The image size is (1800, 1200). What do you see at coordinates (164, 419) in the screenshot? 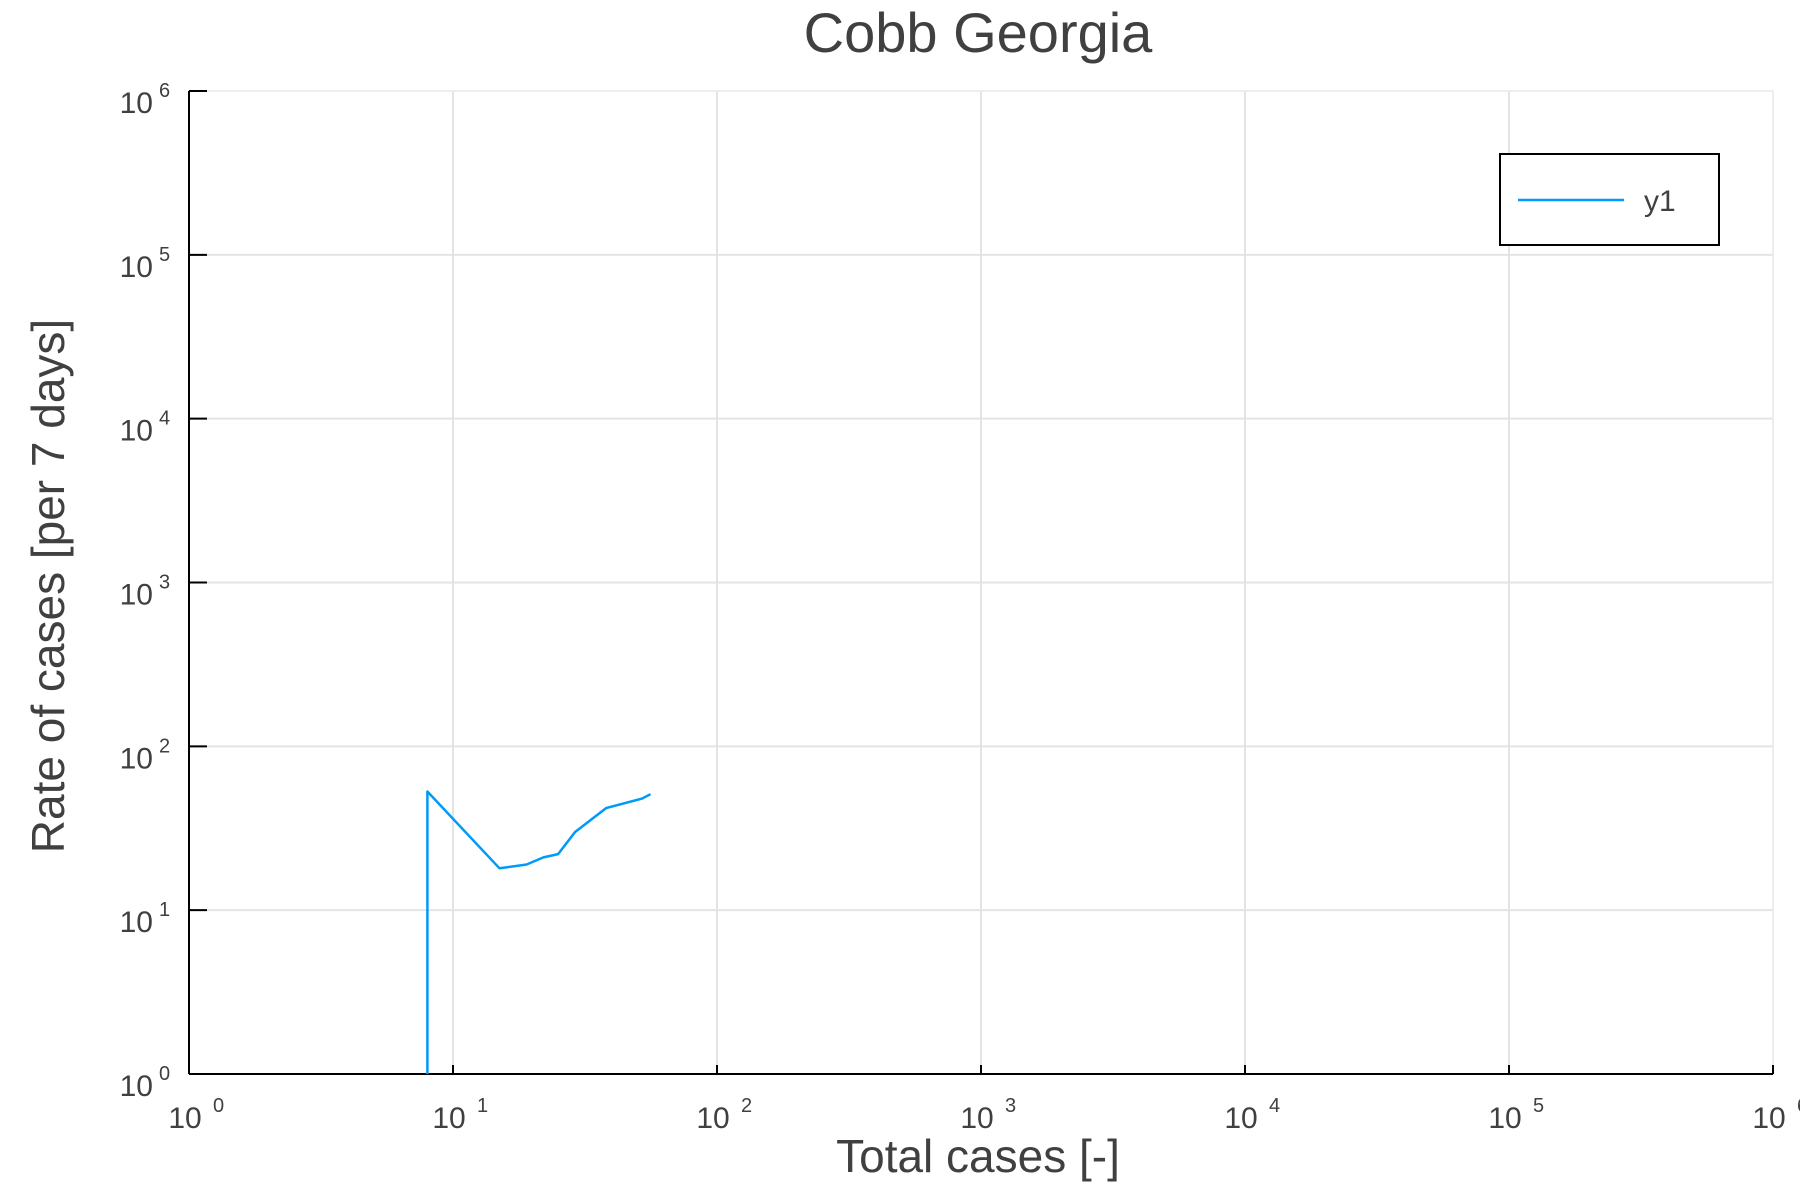
I see `y-tick-exponent: 4` at bounding box center [164, 419].